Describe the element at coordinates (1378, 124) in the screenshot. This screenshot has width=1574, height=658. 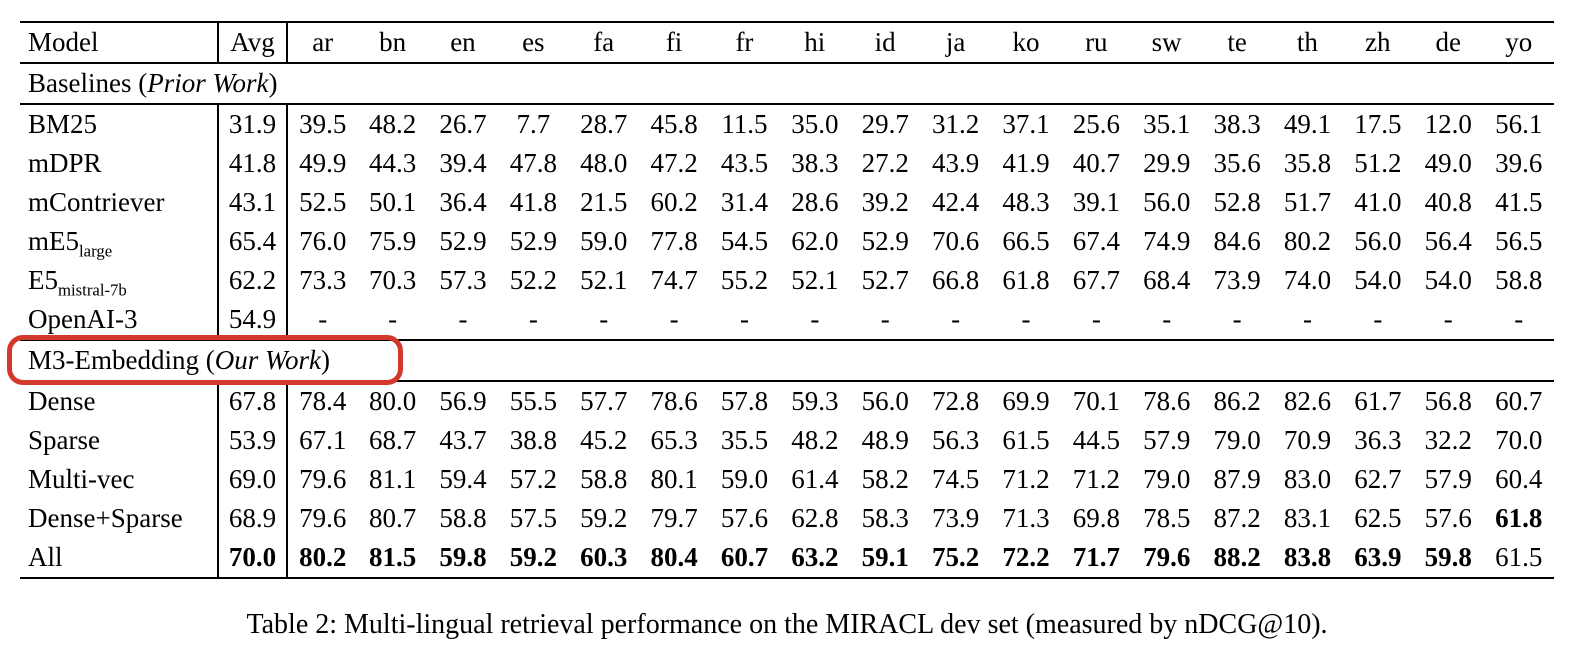
I see `score-value: 17.5` at that location.